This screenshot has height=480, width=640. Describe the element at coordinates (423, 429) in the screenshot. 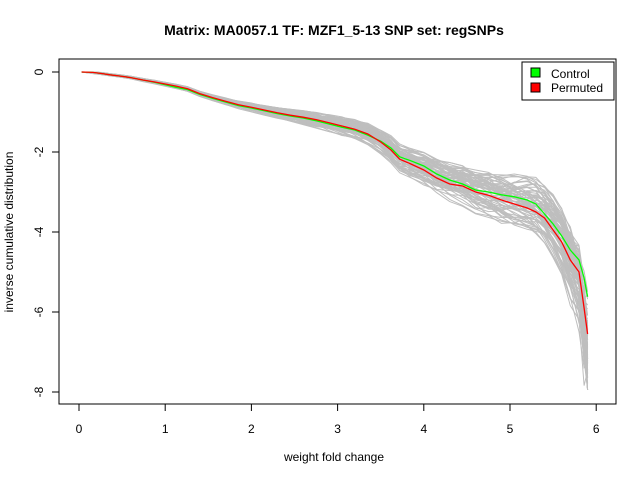

I see `x-tick-label: 4` at that location.